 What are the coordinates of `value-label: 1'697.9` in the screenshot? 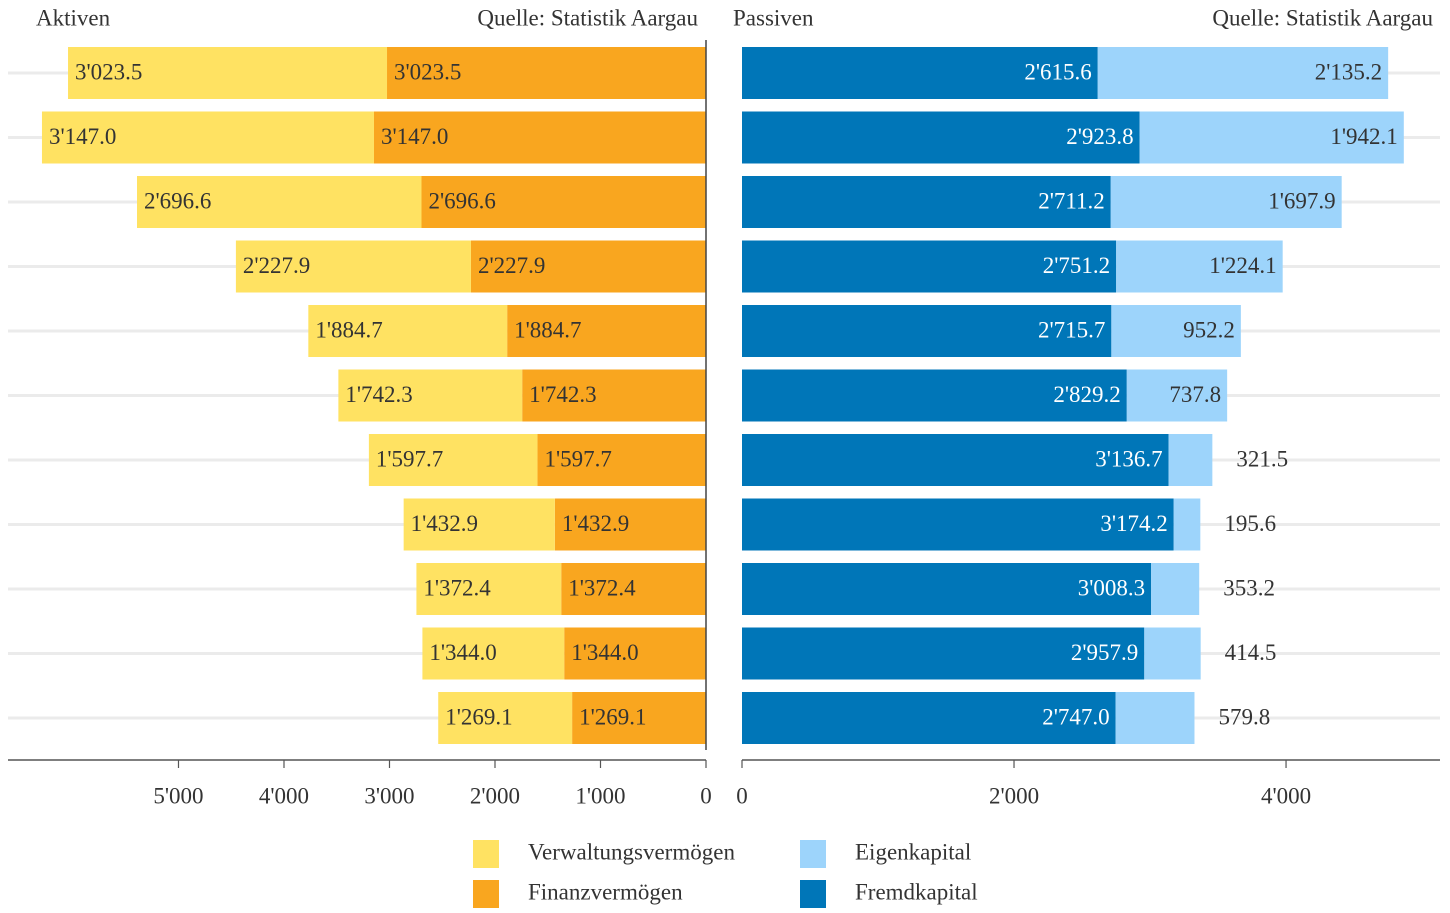 It's located at (1301, 200).